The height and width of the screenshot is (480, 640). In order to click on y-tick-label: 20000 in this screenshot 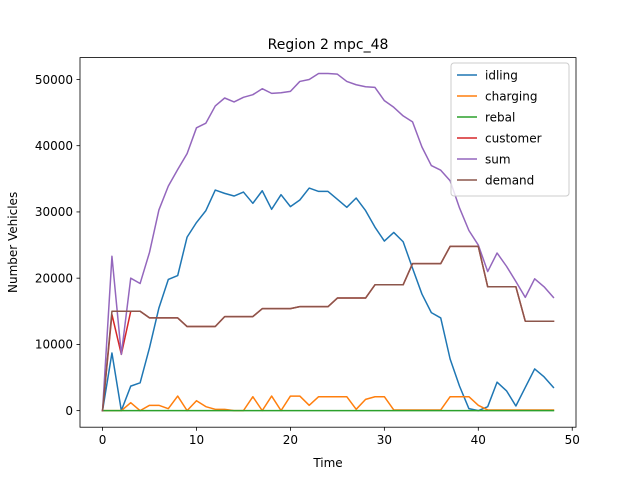, I will do `click(54, 278)`.